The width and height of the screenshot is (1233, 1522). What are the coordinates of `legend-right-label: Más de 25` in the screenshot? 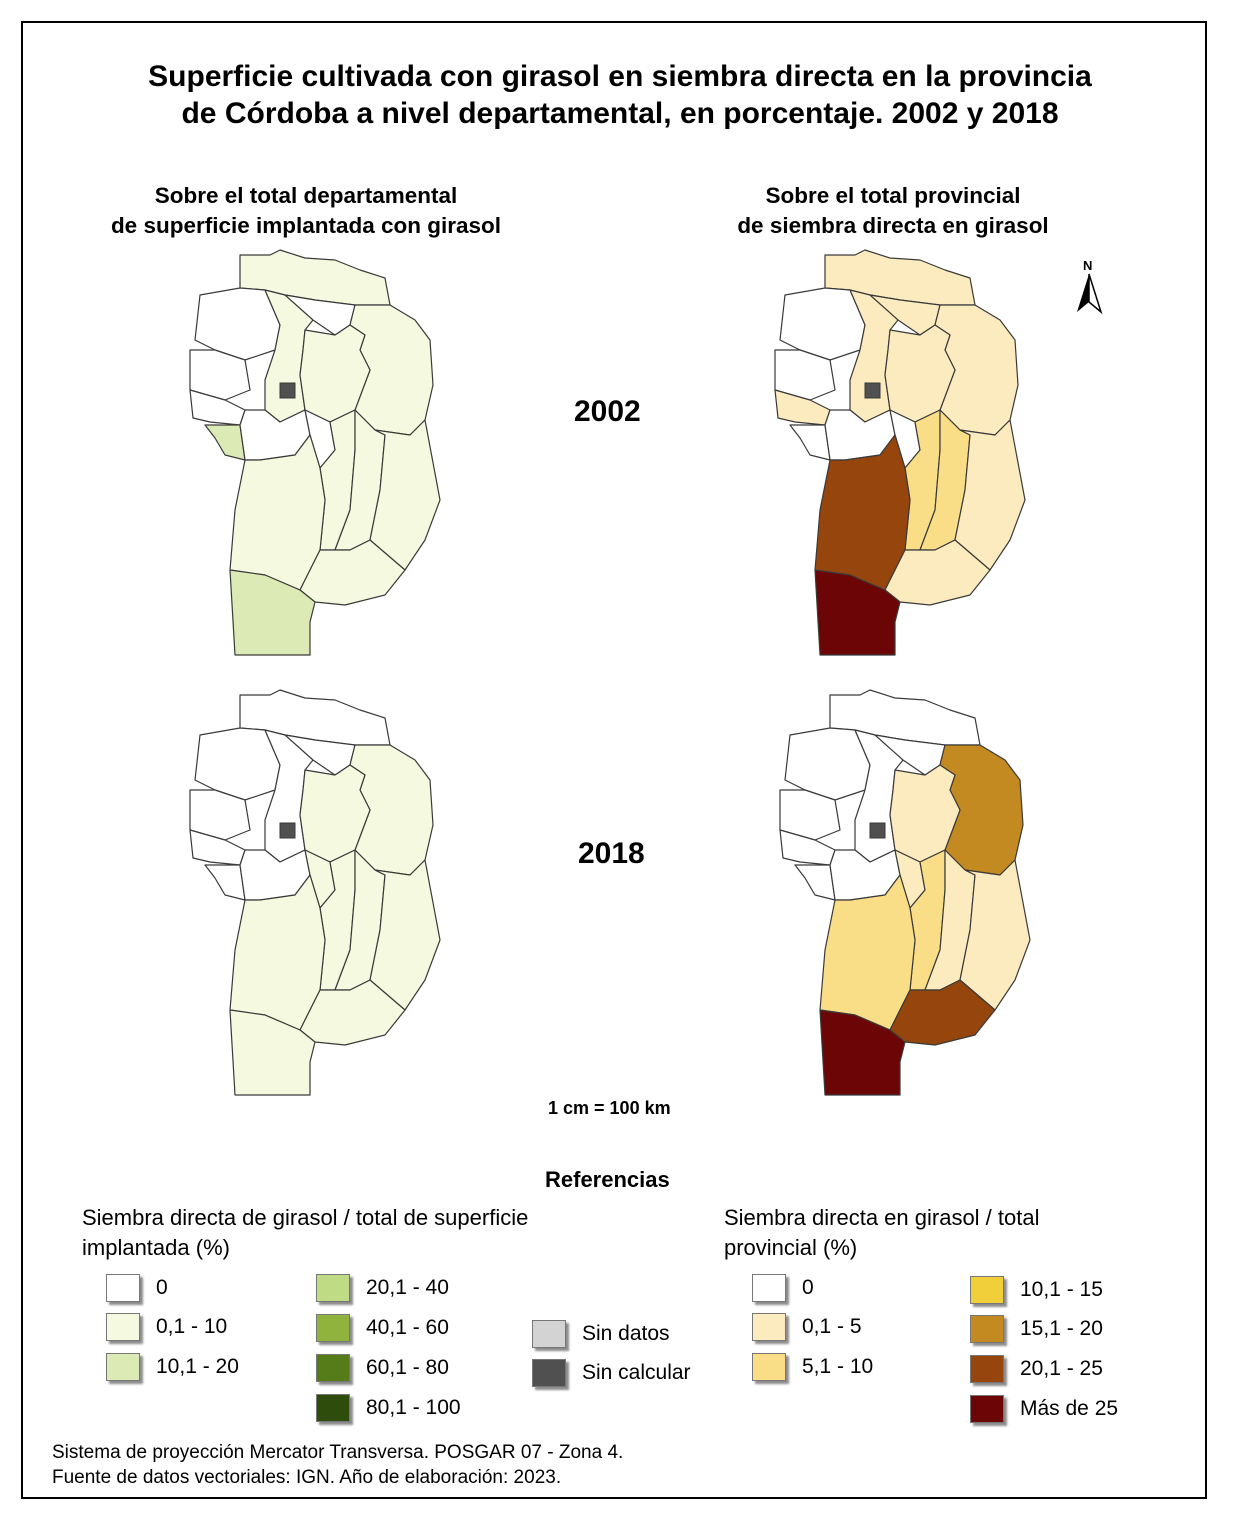 It's located at (1069, 1408).